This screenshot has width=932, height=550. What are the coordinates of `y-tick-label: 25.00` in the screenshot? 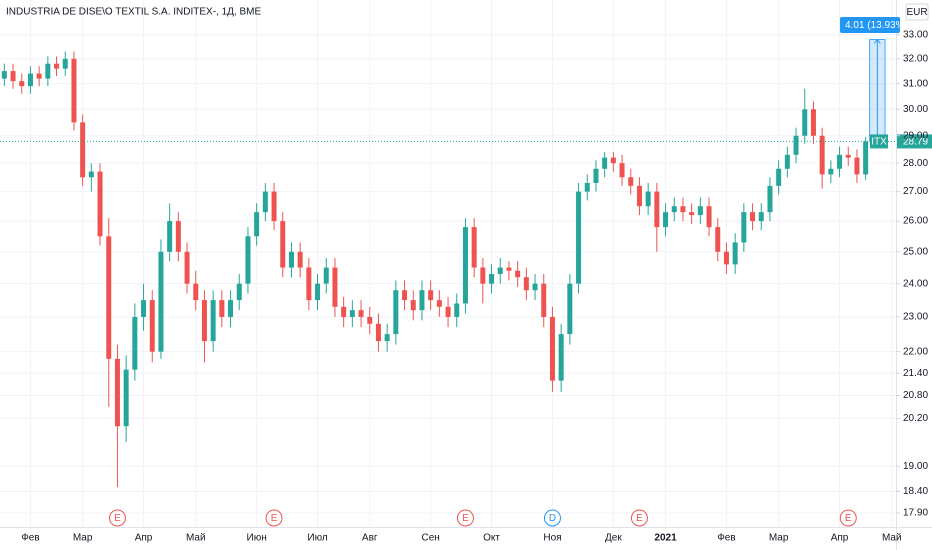 It's located at (915, 251).